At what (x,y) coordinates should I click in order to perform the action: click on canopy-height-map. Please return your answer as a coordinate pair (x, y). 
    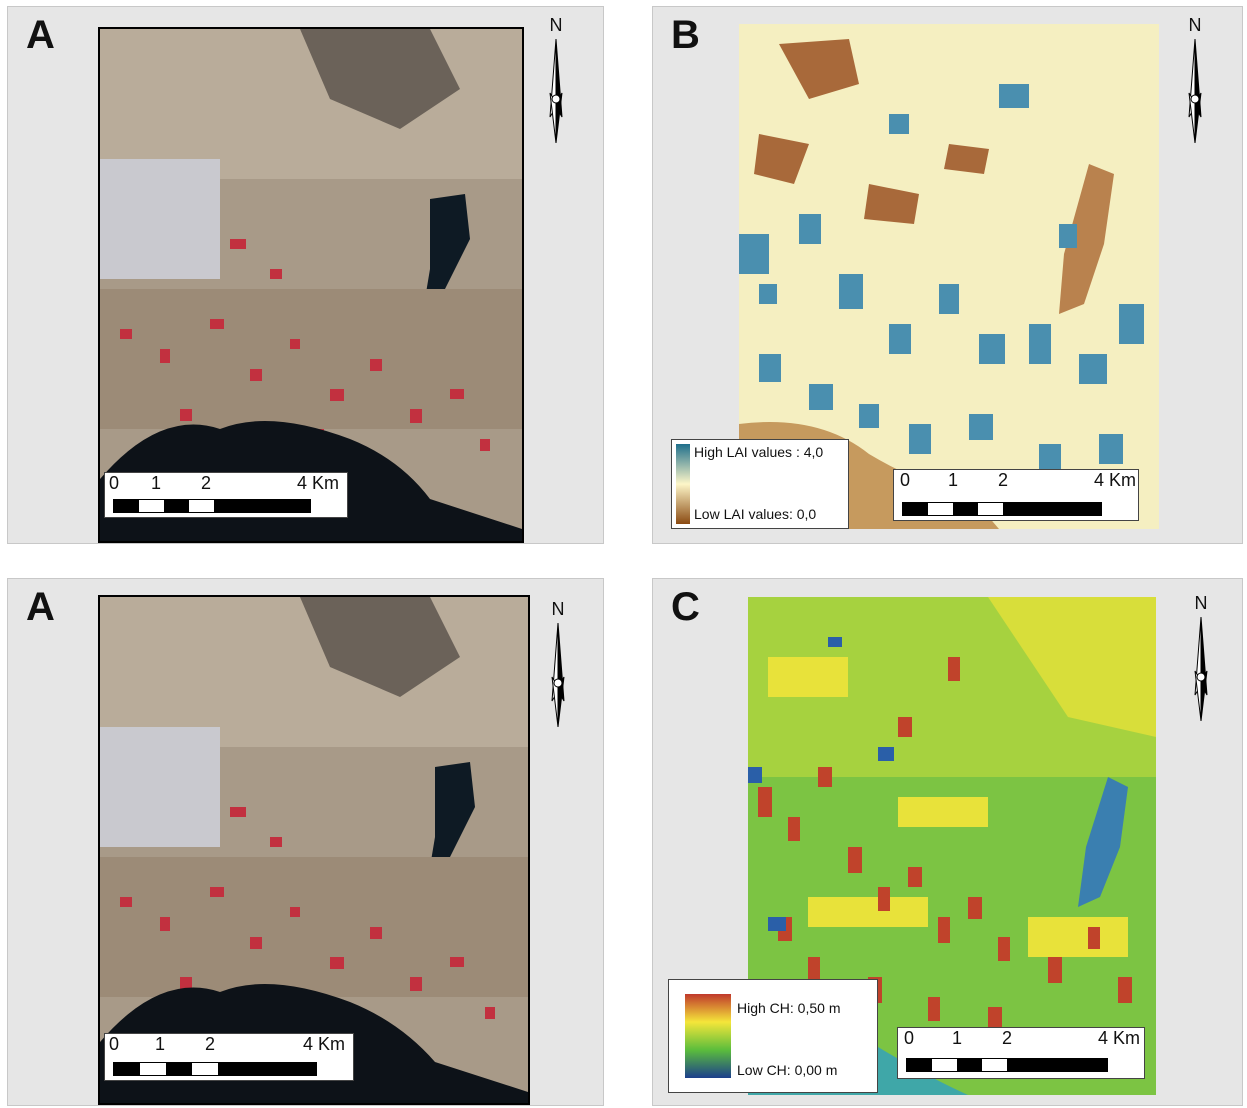
    Looking at the image, I should click on (952, 846).